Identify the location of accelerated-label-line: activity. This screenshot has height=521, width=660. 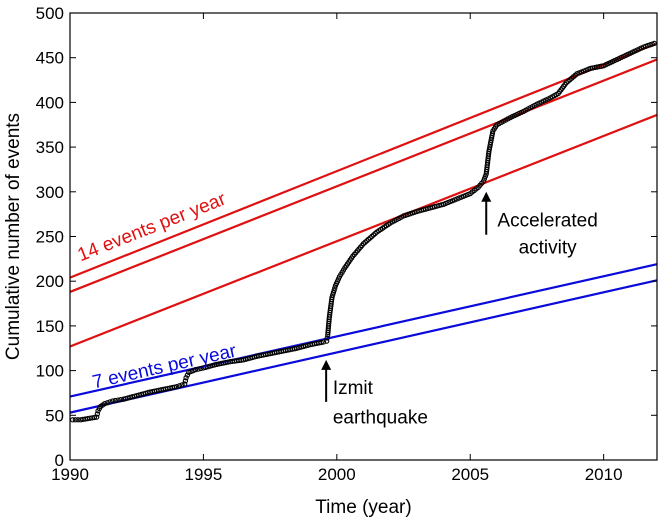
(548, 247).